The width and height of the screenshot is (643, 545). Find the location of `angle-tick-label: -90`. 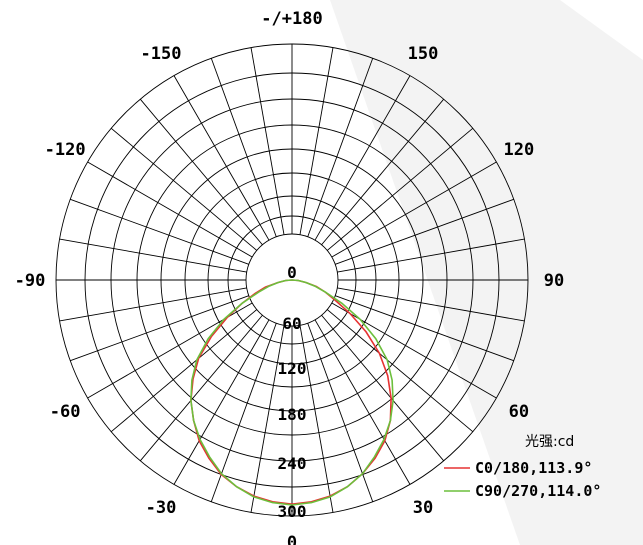

angle-tick-label: -90 is located at coordinates (30, 281).